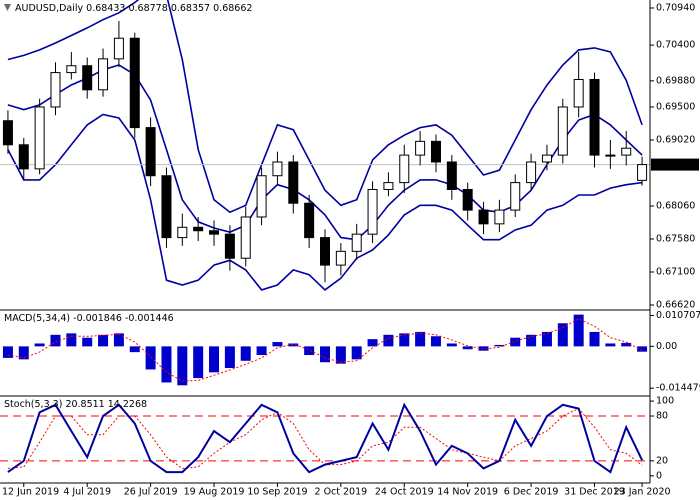  I want to click on x-tick-label: 26 Jul 2019, so click(151, 492).